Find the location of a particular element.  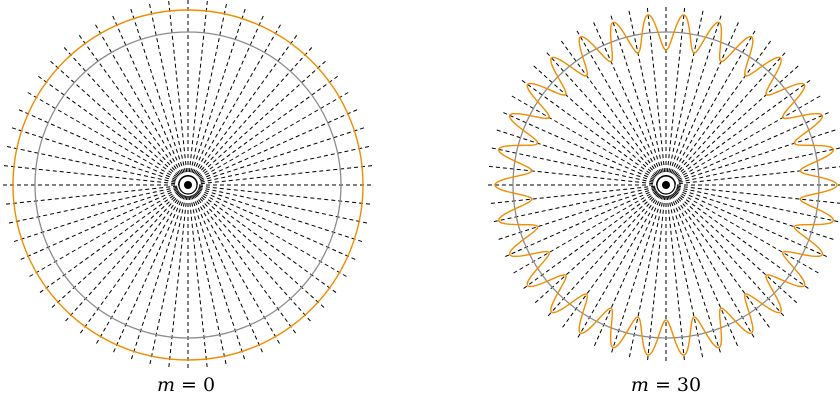

caption-left: m = 0 is located at coordinates (186, 385).